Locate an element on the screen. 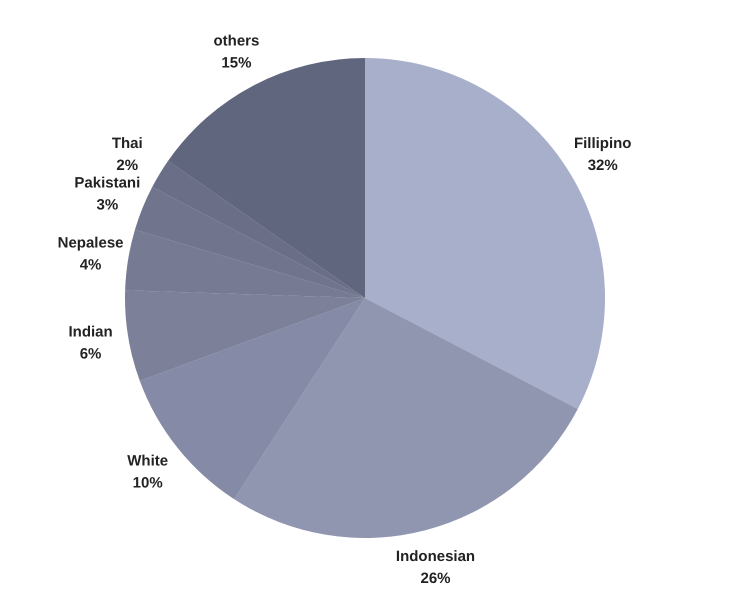 Image resolution: width=730 pixels, height=596 pixels. slice-label: White is located at coordinates (147, 461).